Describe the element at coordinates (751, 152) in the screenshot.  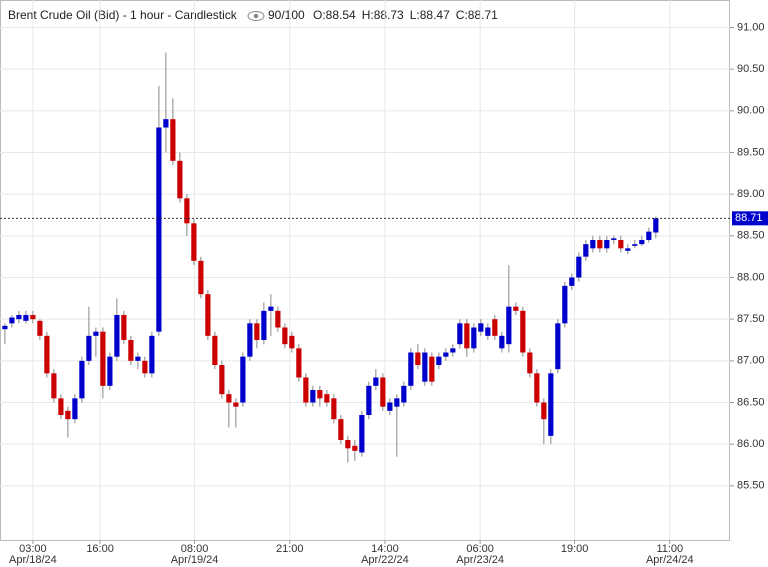
I see `y-tick-label: 89.50` at that location.